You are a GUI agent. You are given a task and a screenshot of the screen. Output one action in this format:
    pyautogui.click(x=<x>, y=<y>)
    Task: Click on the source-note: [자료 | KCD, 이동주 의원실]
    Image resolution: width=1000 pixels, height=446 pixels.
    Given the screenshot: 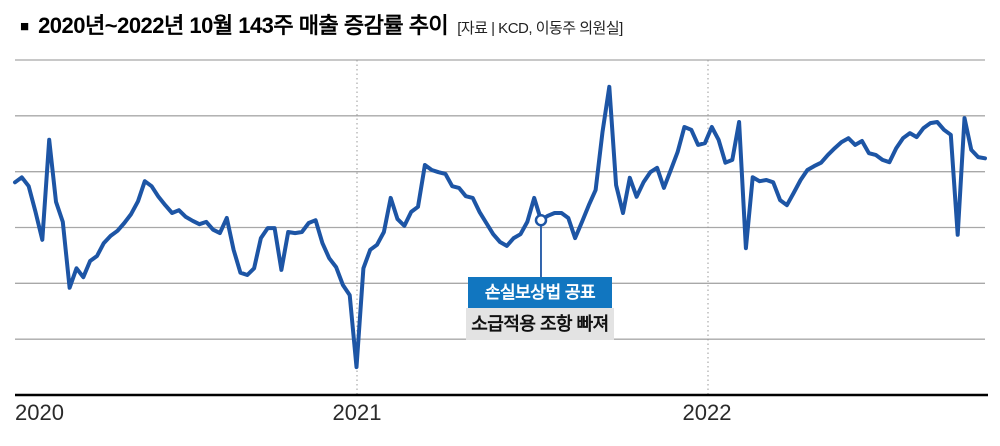 What is the action you would take?
    pyautogui.click(x=540, y=28)
    